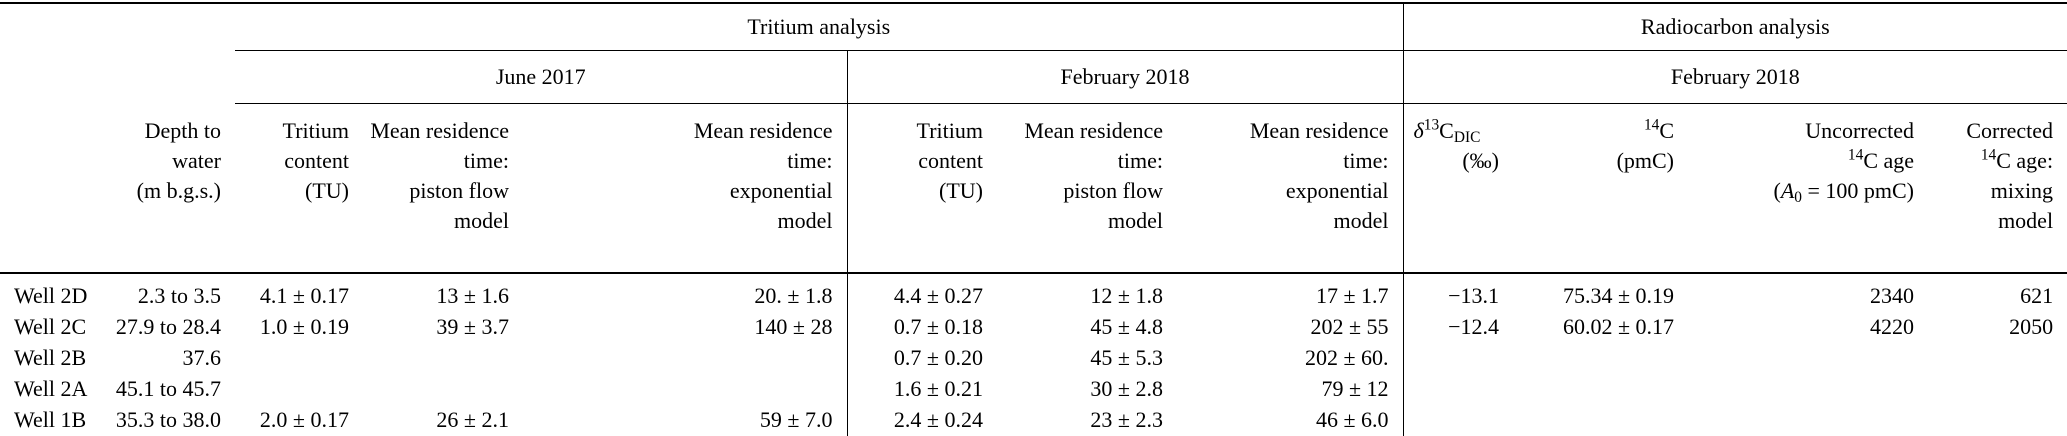  Describe the element at coordinates (1734, 77) in the screenshot. I see `period-header-february-2018-radiocarbon: February 2018` at that location.